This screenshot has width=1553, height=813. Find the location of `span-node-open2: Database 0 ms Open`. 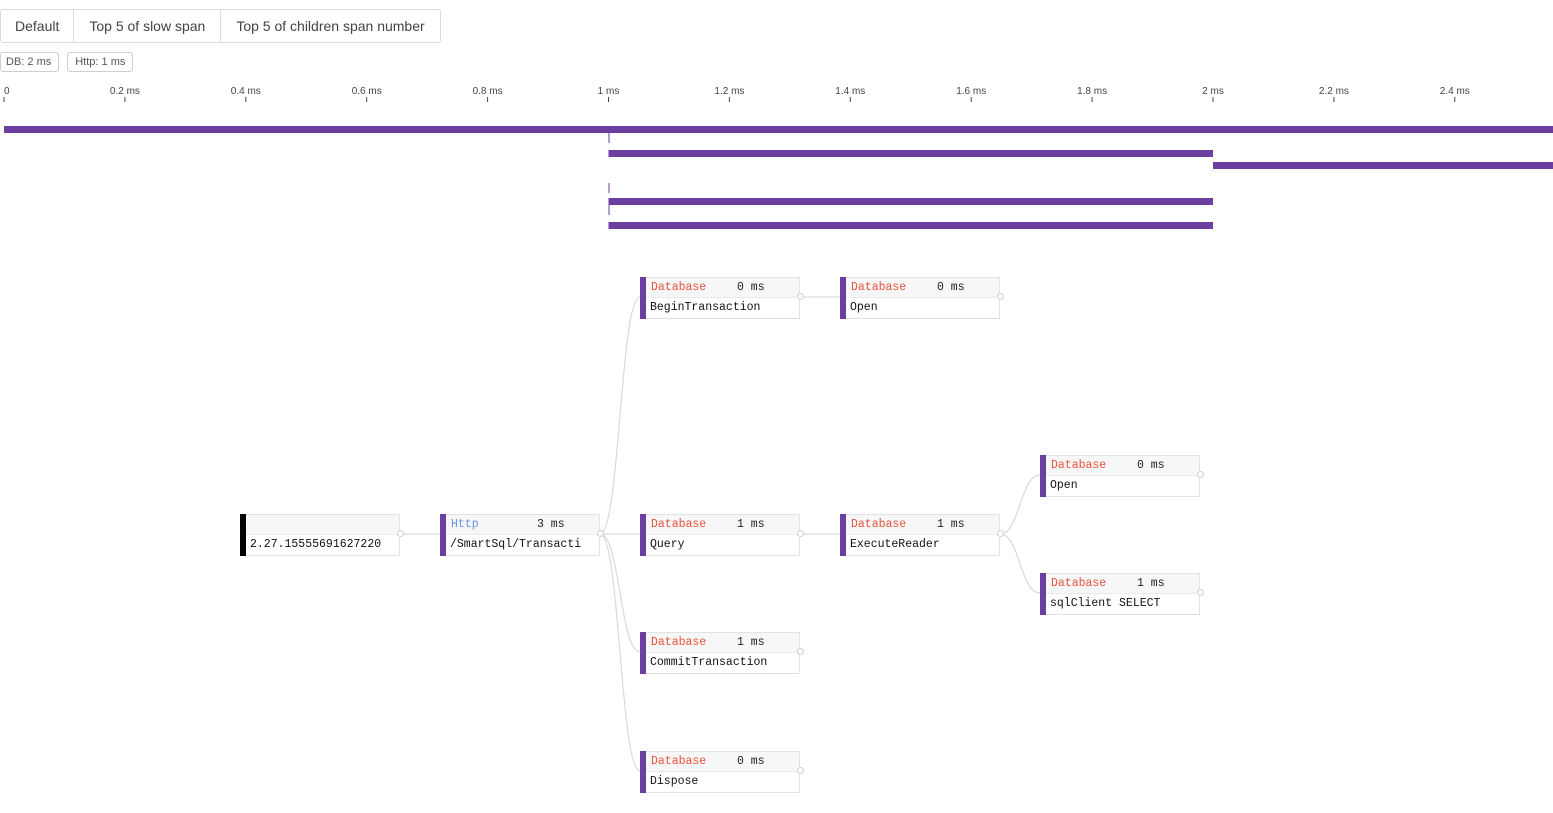

span-node-open2: Database 0 ms Open is located at coordinates (1122, 476).